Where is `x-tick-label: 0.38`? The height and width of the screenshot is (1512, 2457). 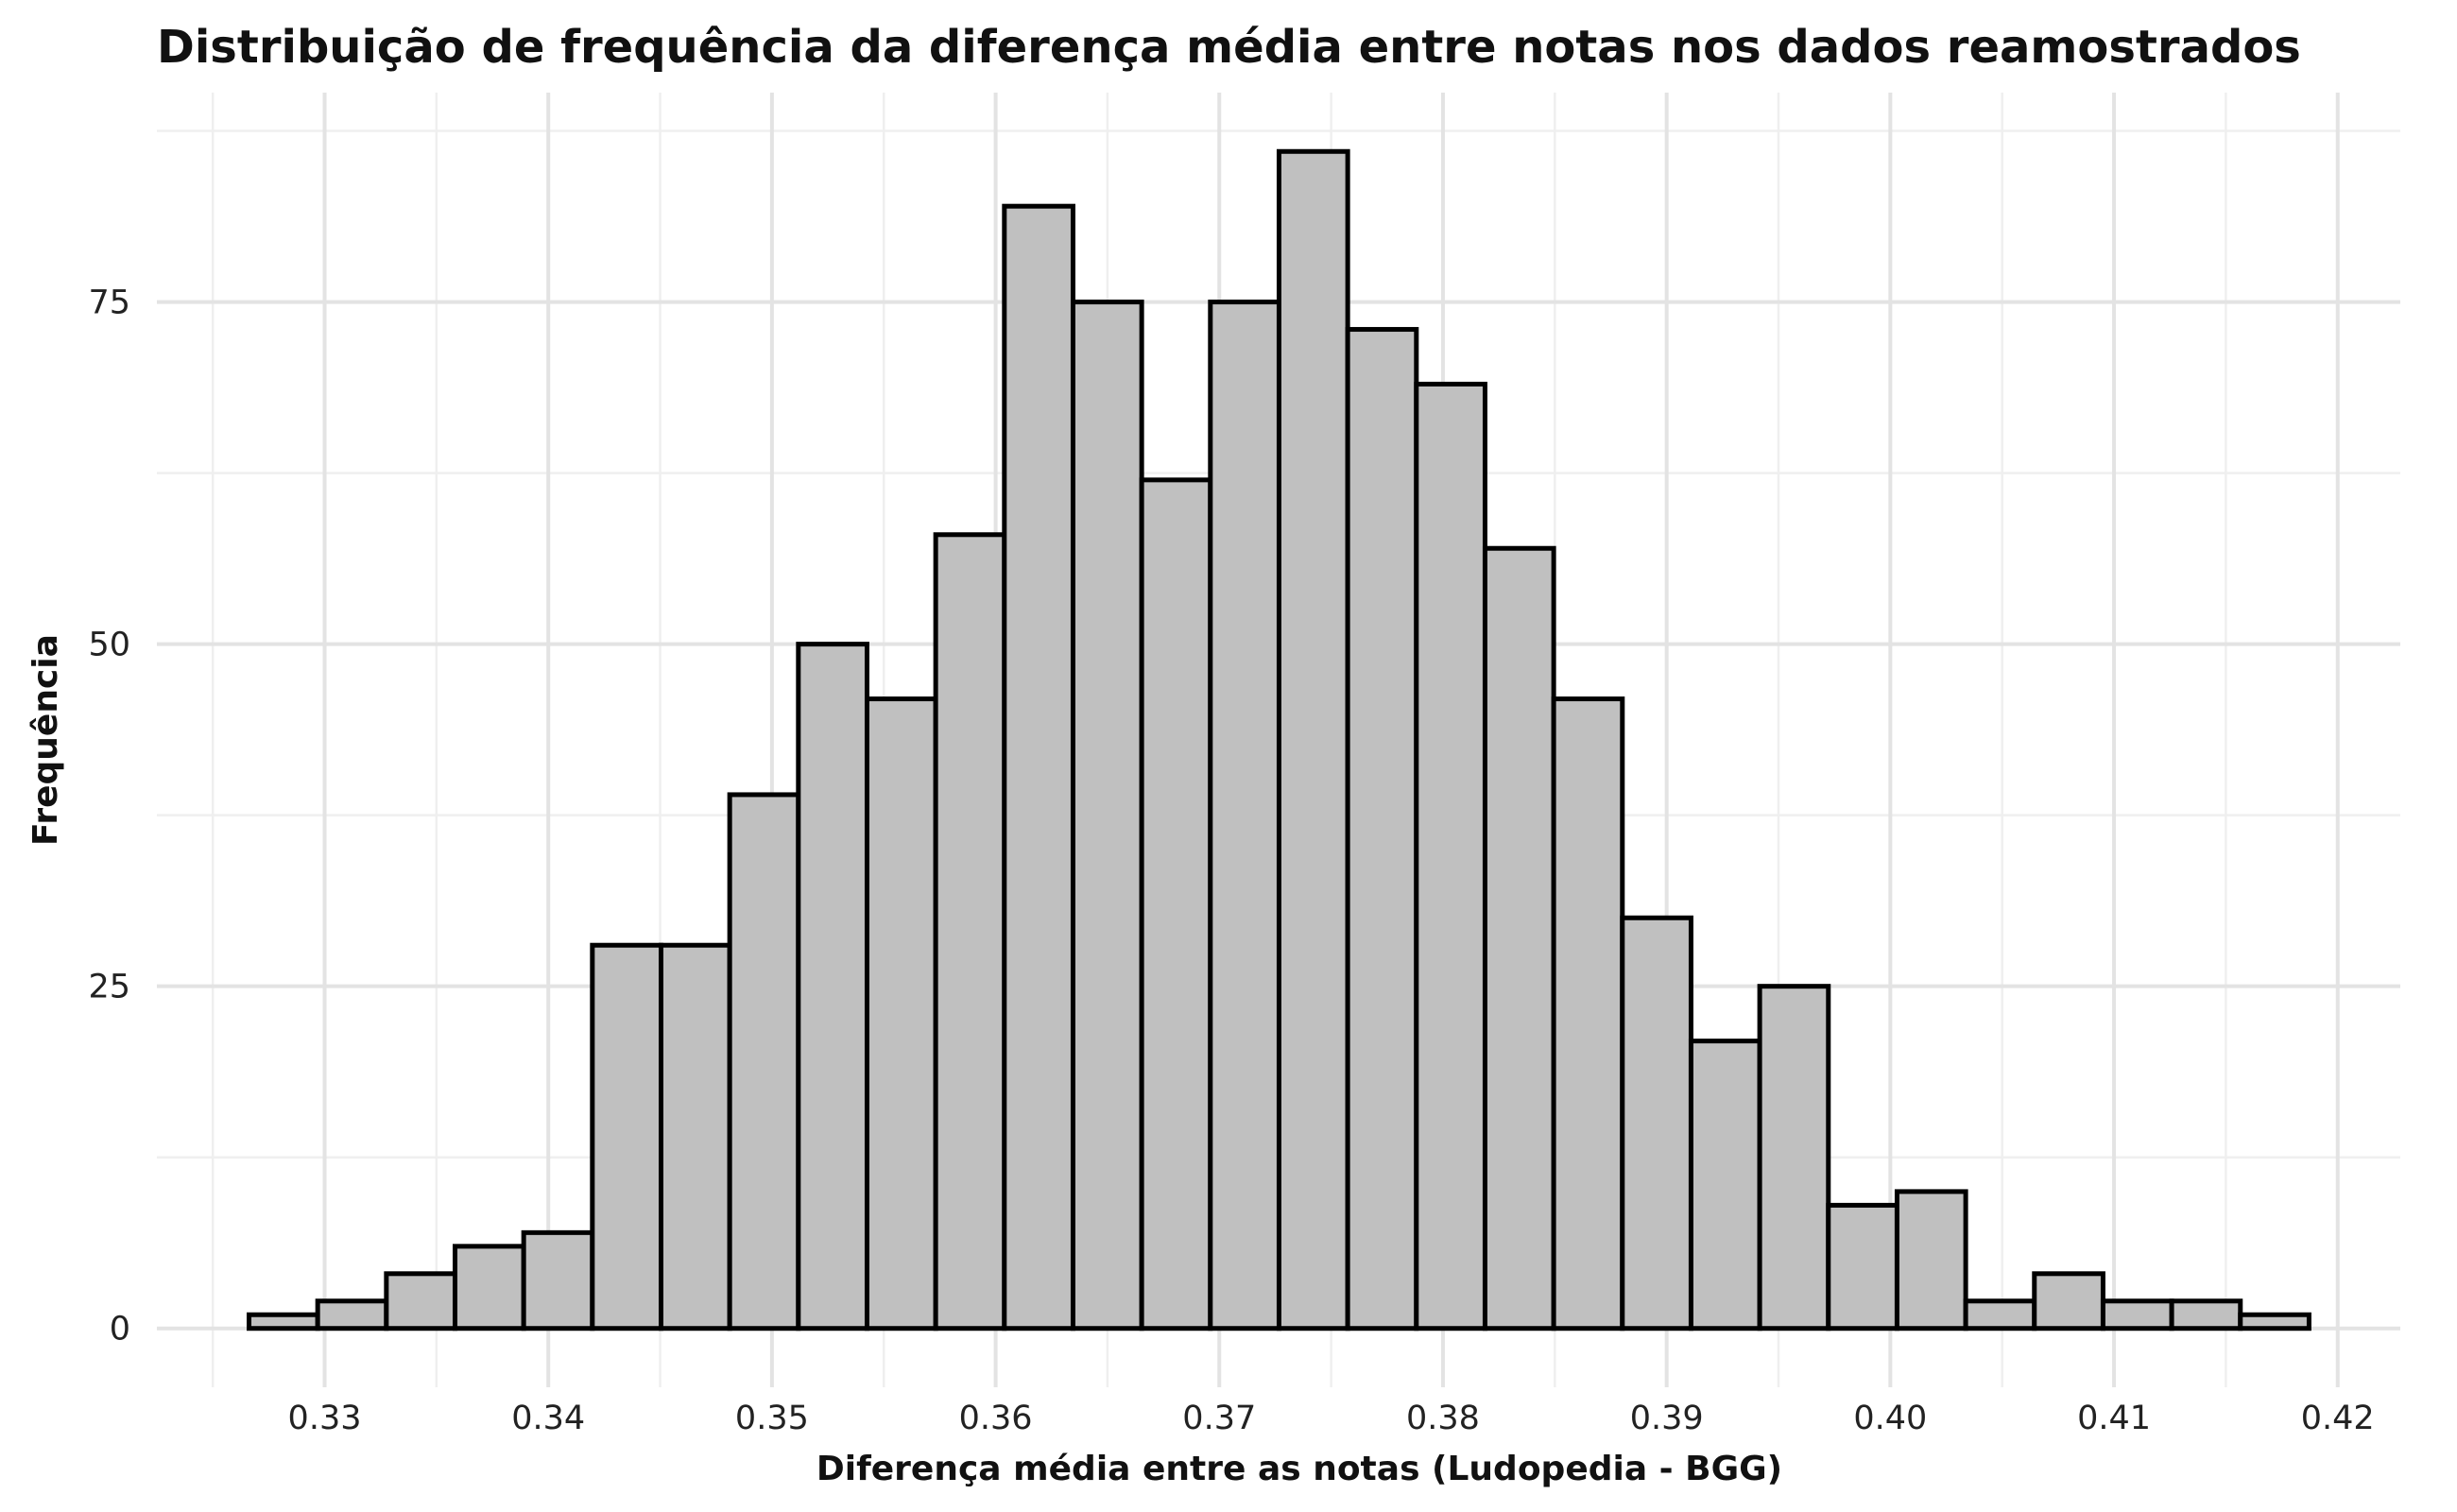 x-tick-label: 0.38 is located at coordinates (1443, 1418).